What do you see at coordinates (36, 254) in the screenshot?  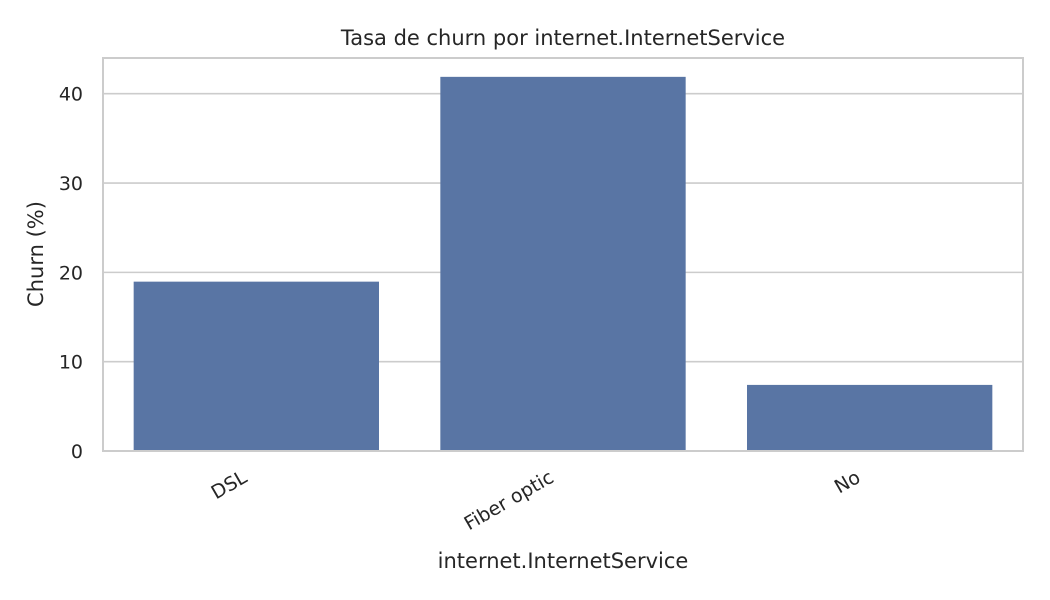 I see `y-axis-label: Churn (%)` at bounding box center [36, 254].